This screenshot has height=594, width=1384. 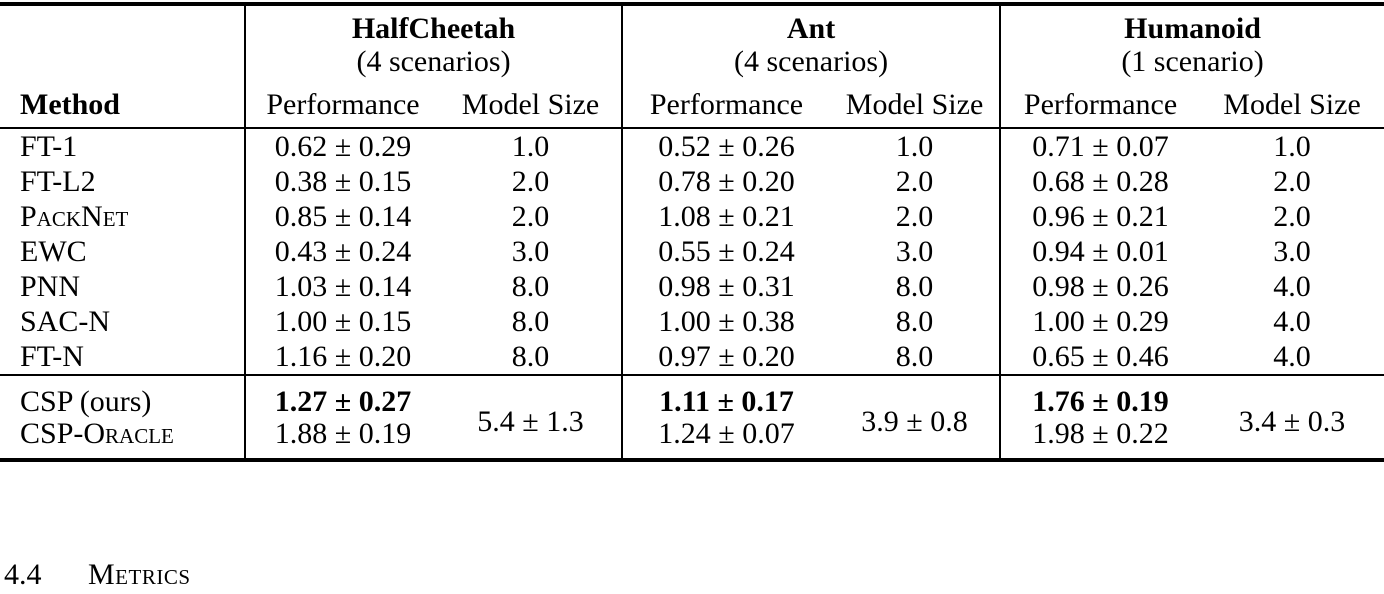 I want to click on halfcheetah-model-size-cell: 3.0, so click(x=530, y=251).